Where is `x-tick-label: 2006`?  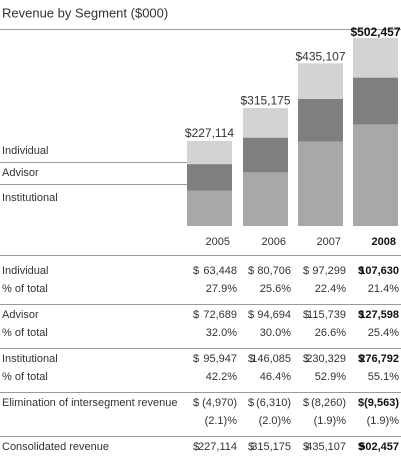
x-tick-label: 2006 is located at coordinates (274, 242).